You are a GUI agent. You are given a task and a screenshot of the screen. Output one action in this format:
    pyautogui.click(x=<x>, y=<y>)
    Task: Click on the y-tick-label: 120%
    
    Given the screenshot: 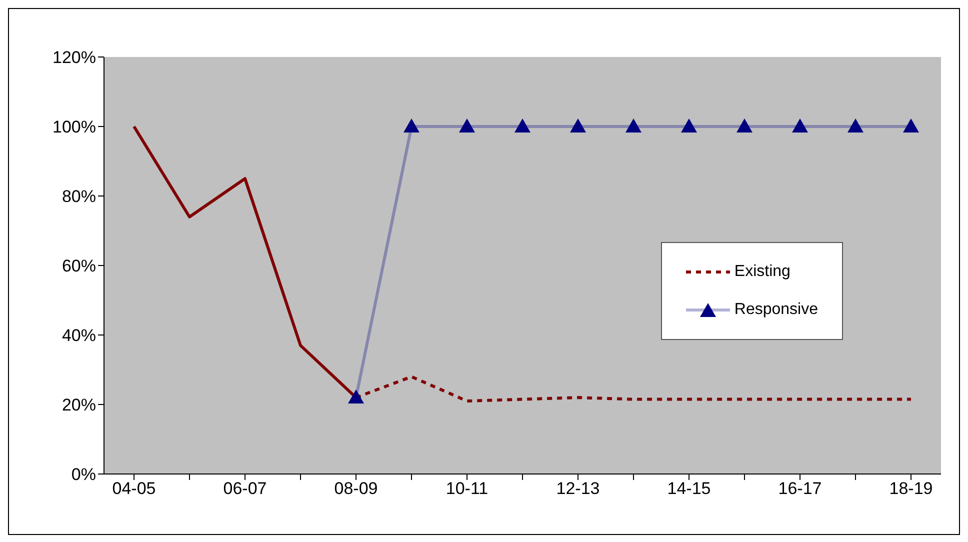 What is the action you would take?
    pyautogui.click(x=74, y=58)
    